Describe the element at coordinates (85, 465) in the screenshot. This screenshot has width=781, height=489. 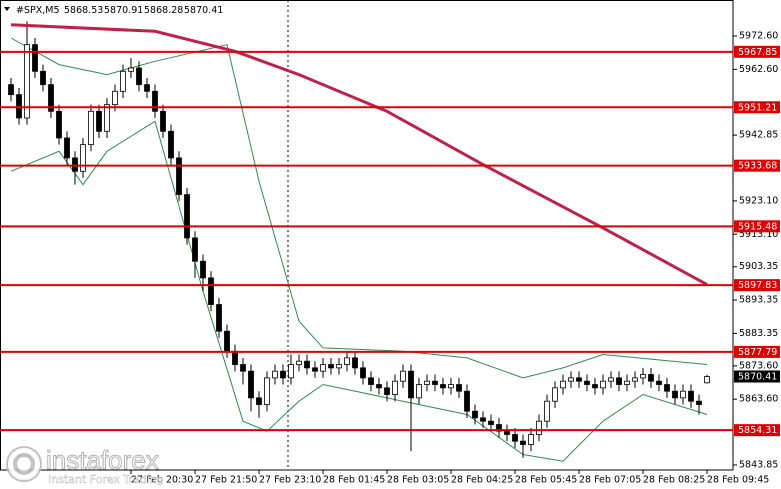
I see `watermark: instaforex Instant Forex Trading` at that location.